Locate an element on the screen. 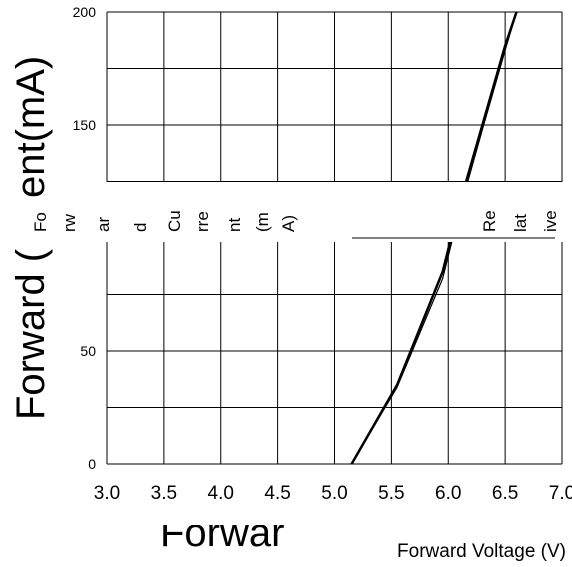  x-tick-label: 5.0 is located at coordinates (334, 493).